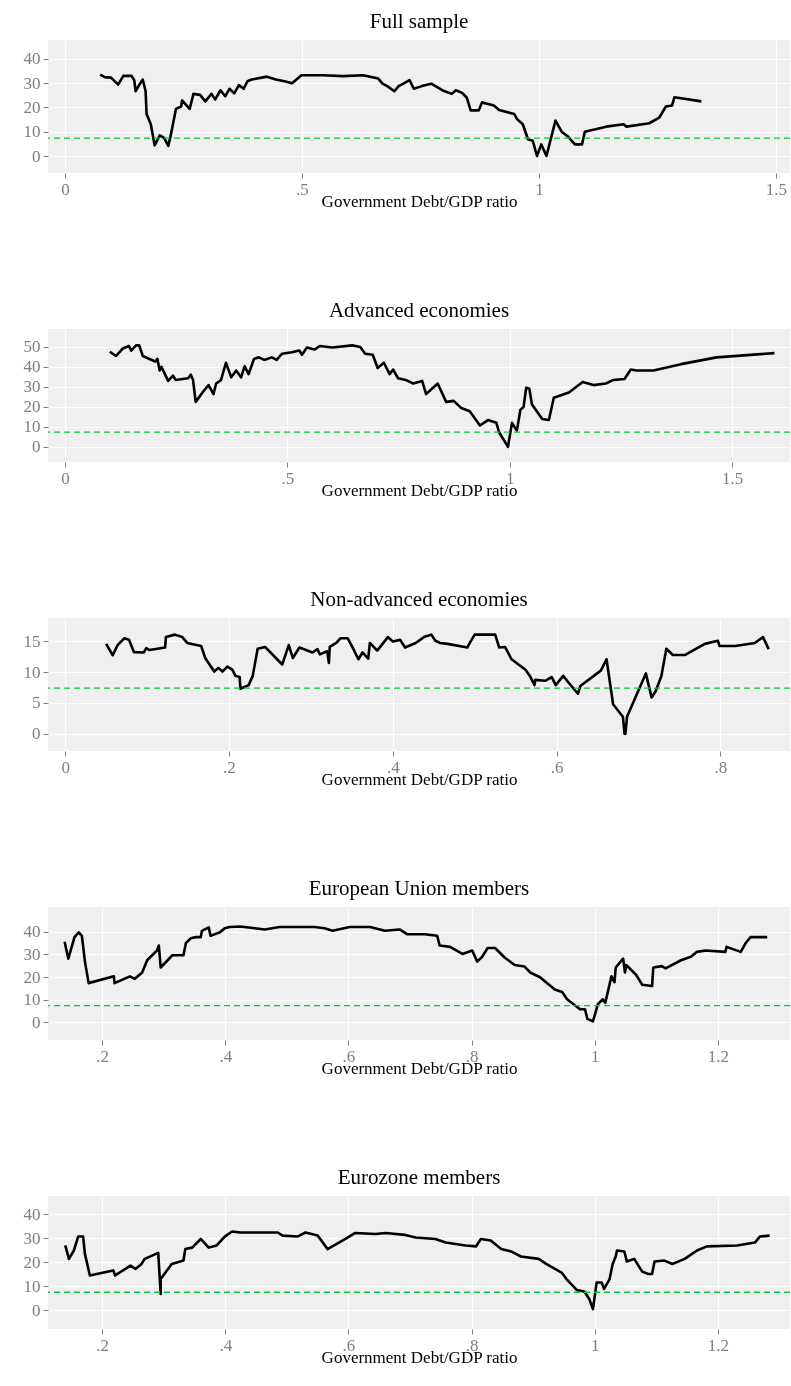  I want to click on y-tick-label: 50, so click(32, 347).